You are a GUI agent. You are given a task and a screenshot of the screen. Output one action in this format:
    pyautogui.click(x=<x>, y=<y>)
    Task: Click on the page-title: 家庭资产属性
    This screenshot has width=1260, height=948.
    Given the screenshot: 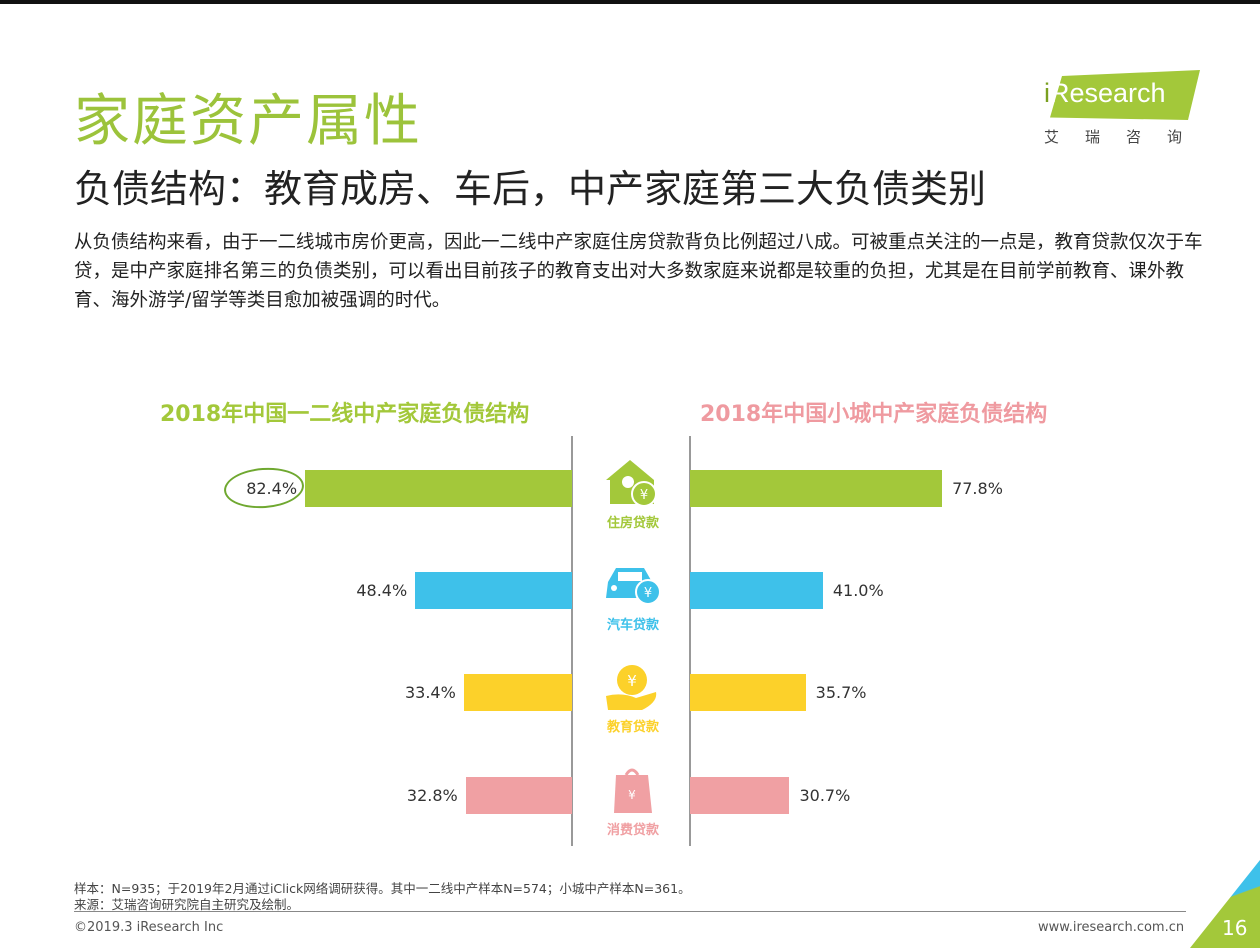 What is the action you would take?
    pyautogui.click(x=248, y=121)
    